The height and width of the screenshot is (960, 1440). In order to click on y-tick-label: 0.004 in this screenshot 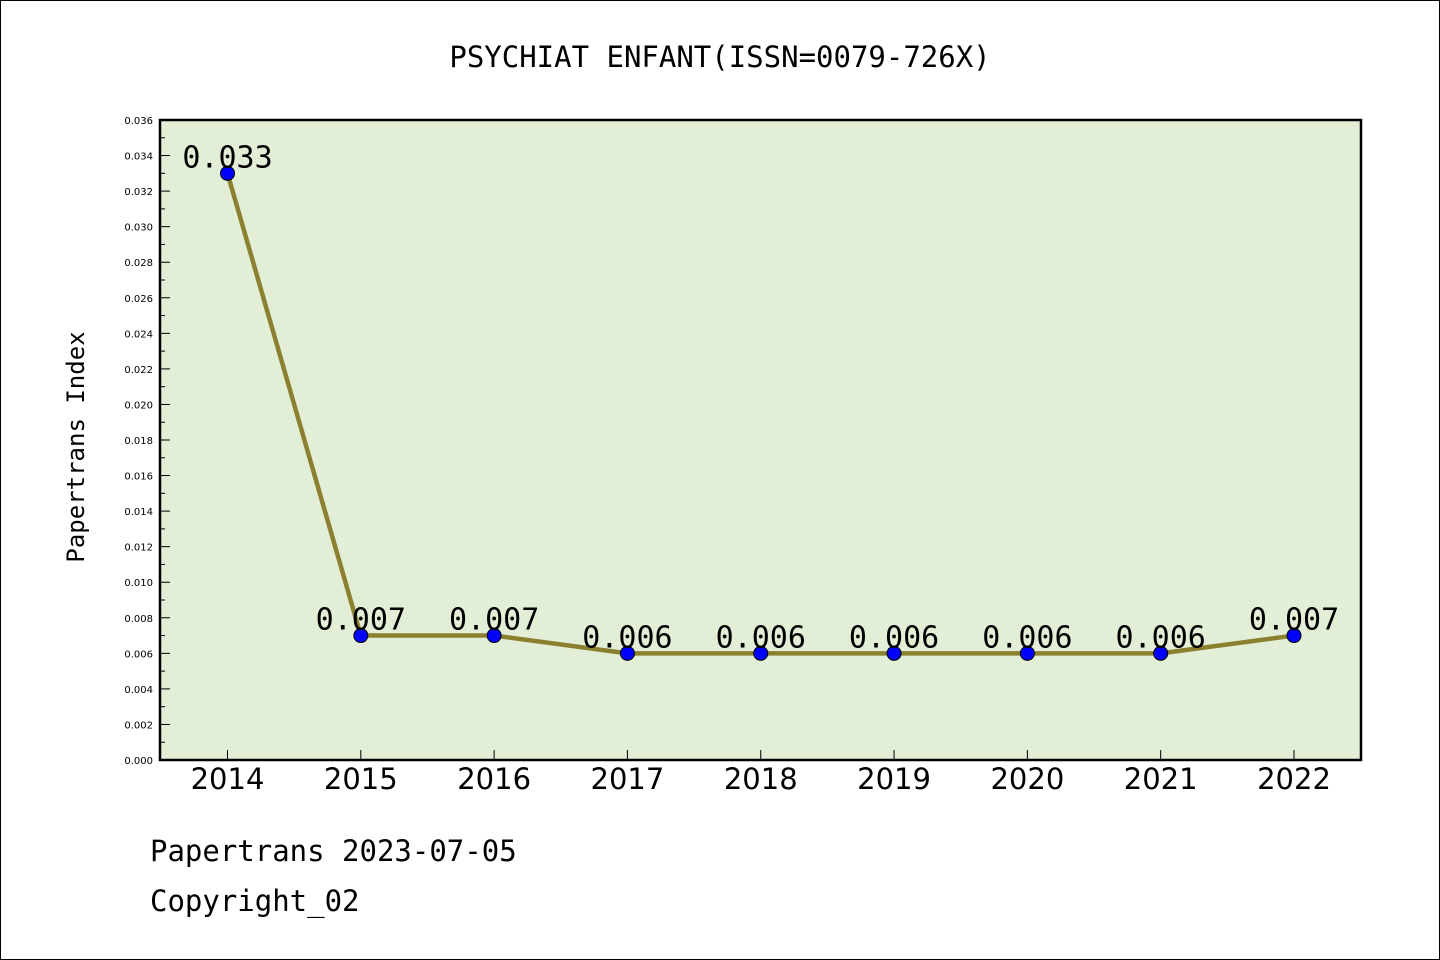, I will do `click(138, 690)`.